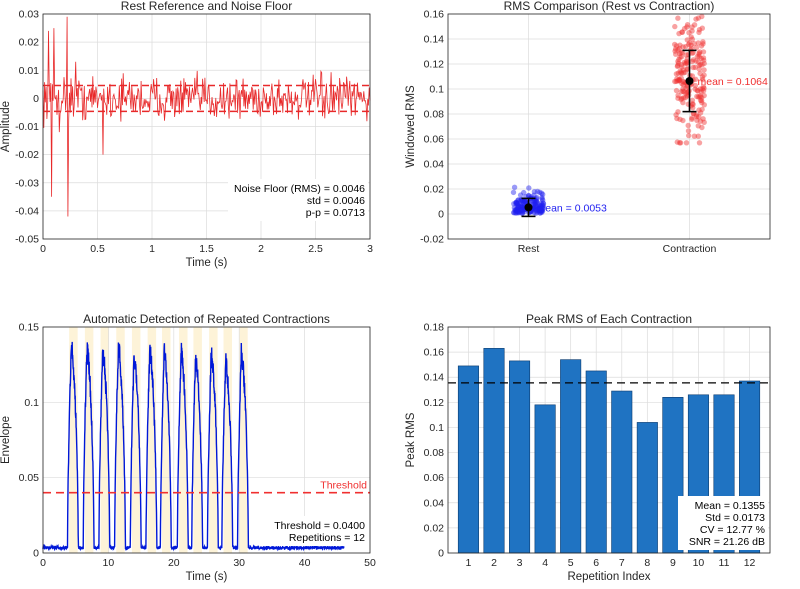 Image resolution: width=800 pixels, height=589 pixels. What do you see at coordinates (690, 249) in the screenshot?
I see `x-tick-label: Contraction` at bounding box center [690, 249].